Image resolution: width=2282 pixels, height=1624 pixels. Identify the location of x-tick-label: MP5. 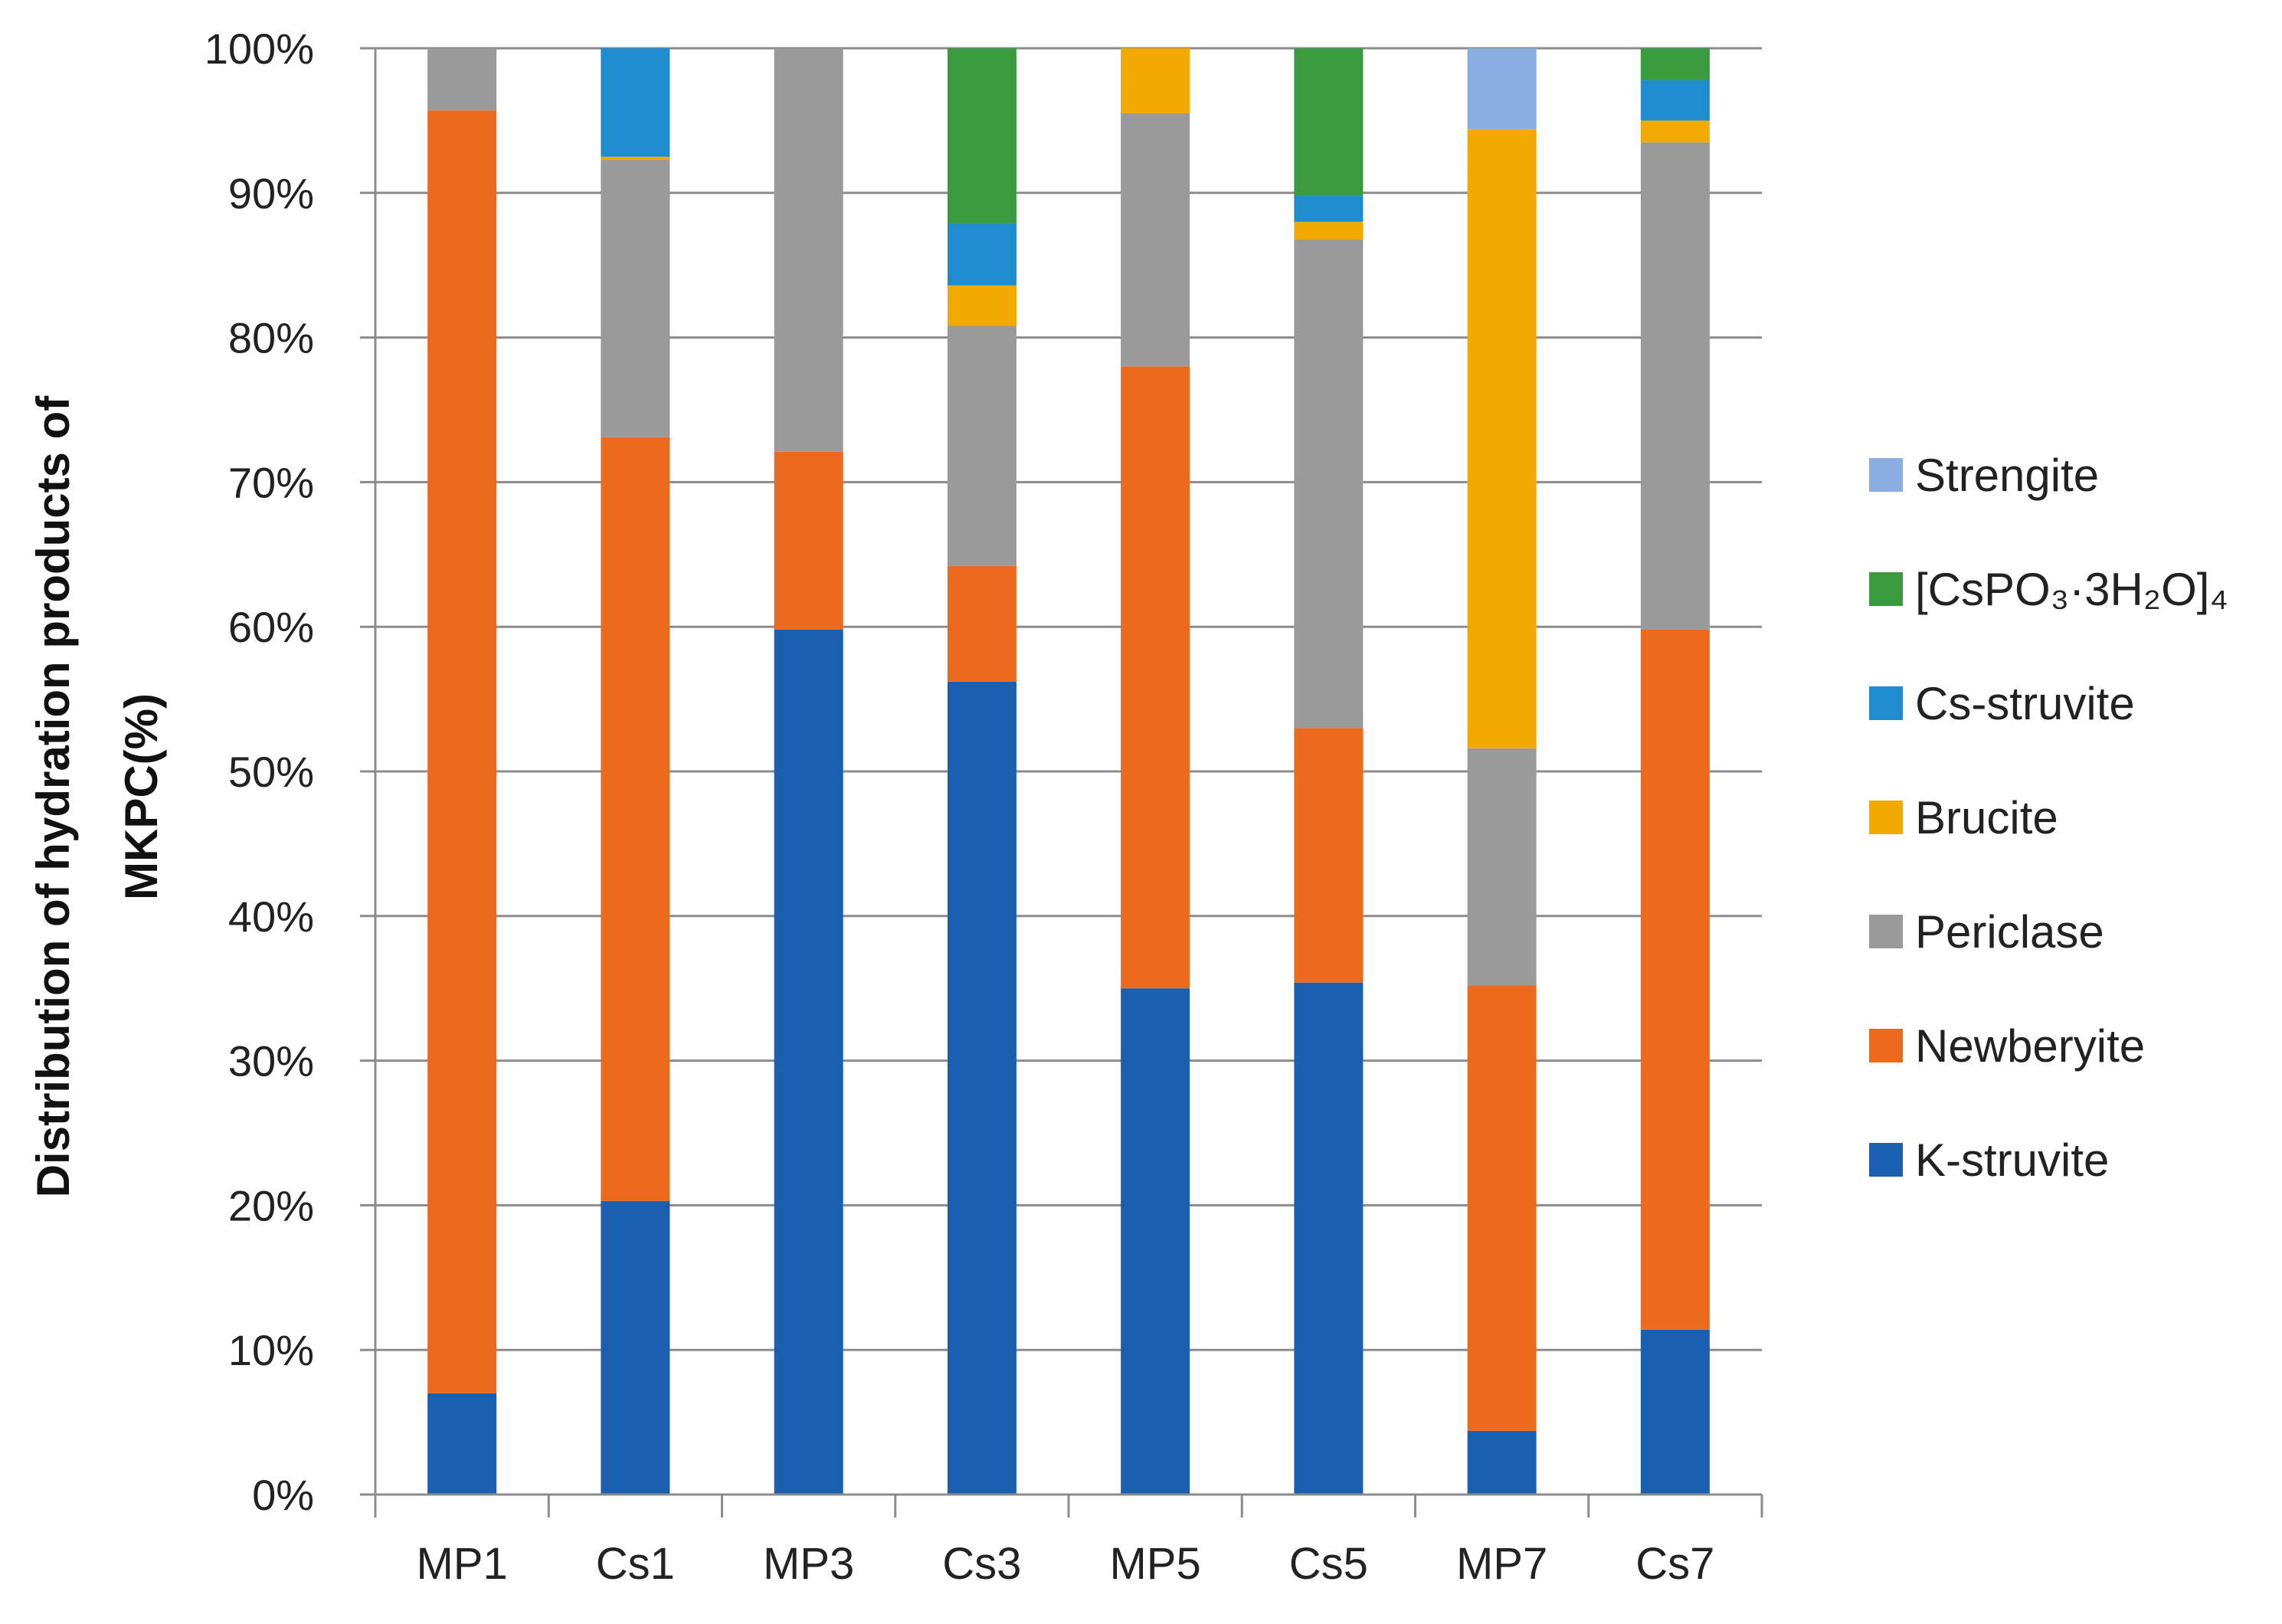
(1155, 1564).